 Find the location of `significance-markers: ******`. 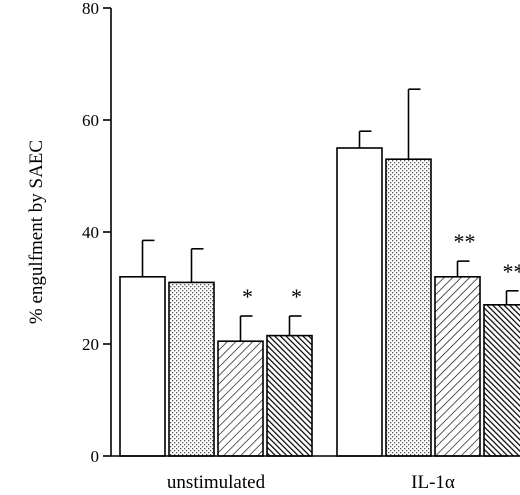

significance-markers: ****** is located at coordinates (381, 269).